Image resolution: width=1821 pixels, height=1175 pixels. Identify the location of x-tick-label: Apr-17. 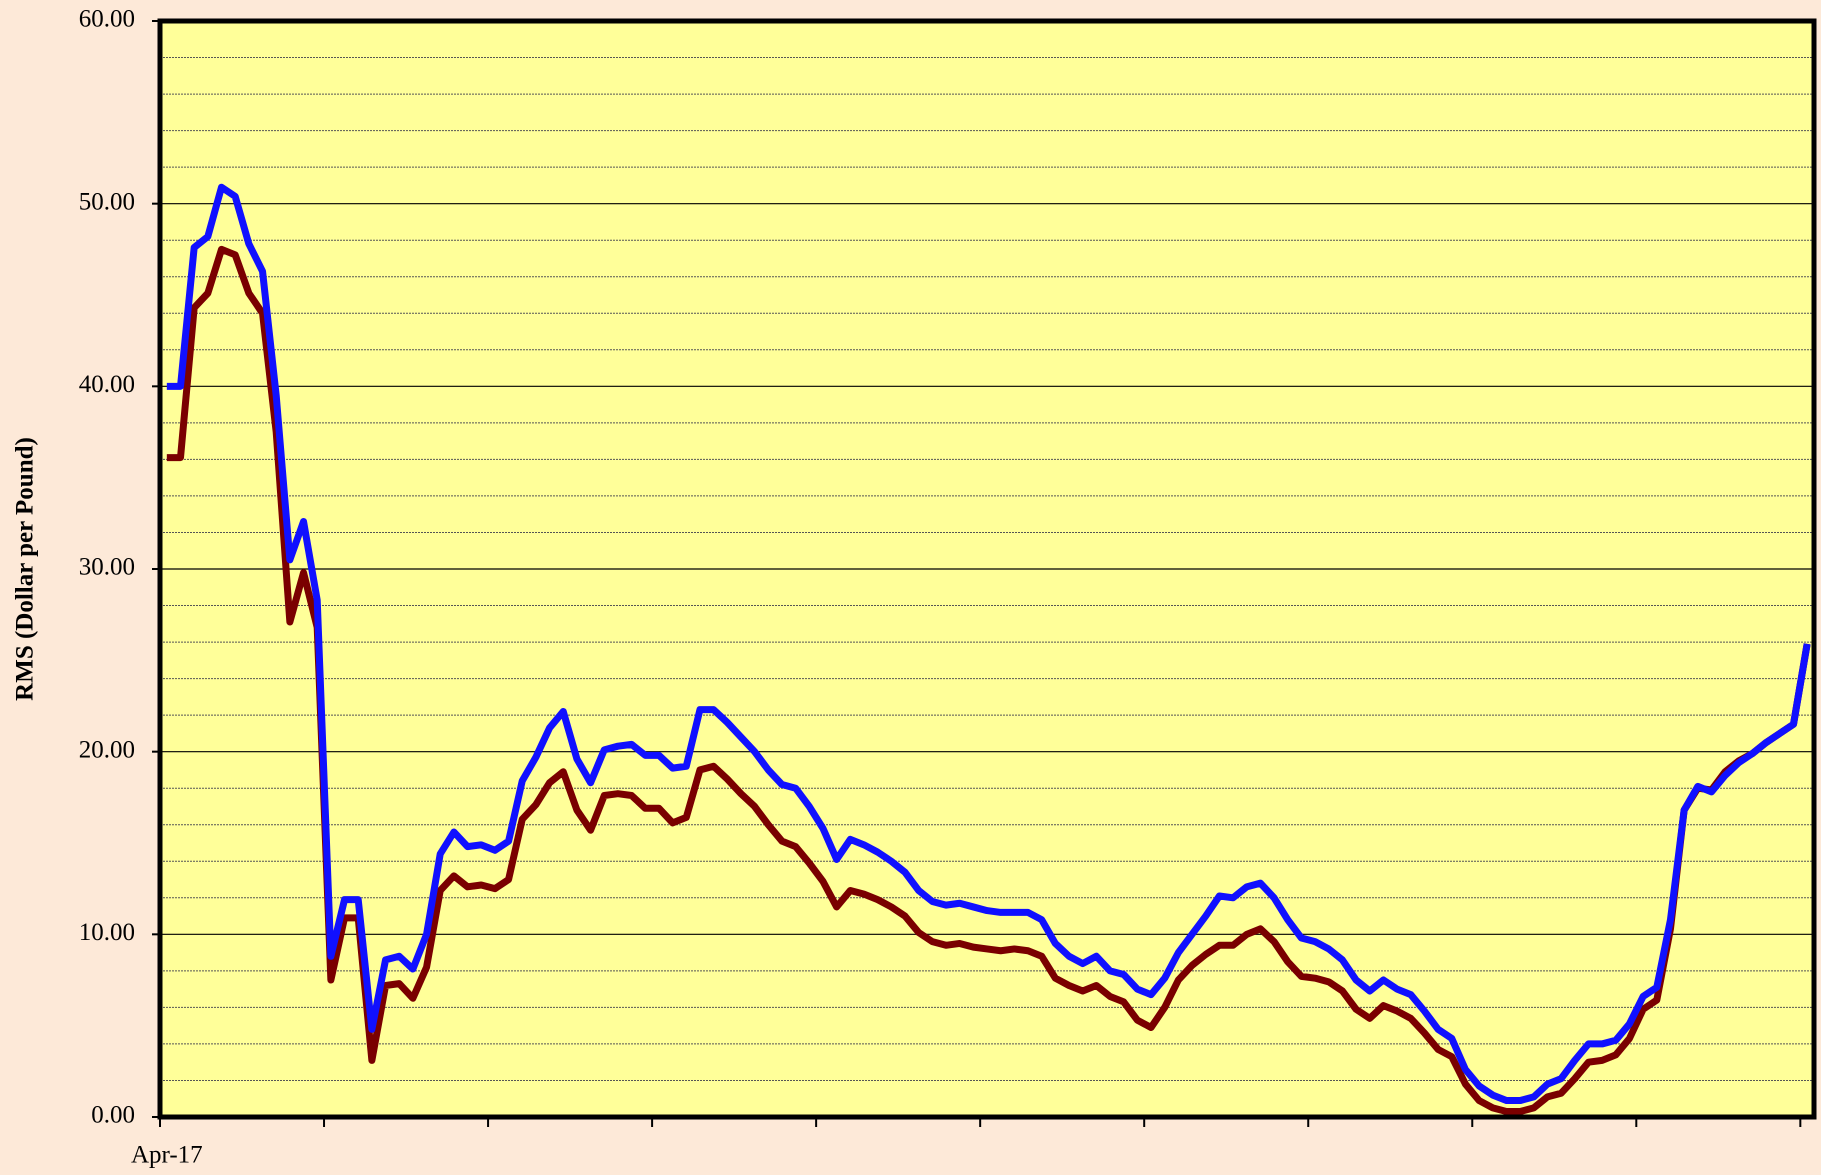
(167, 1155).